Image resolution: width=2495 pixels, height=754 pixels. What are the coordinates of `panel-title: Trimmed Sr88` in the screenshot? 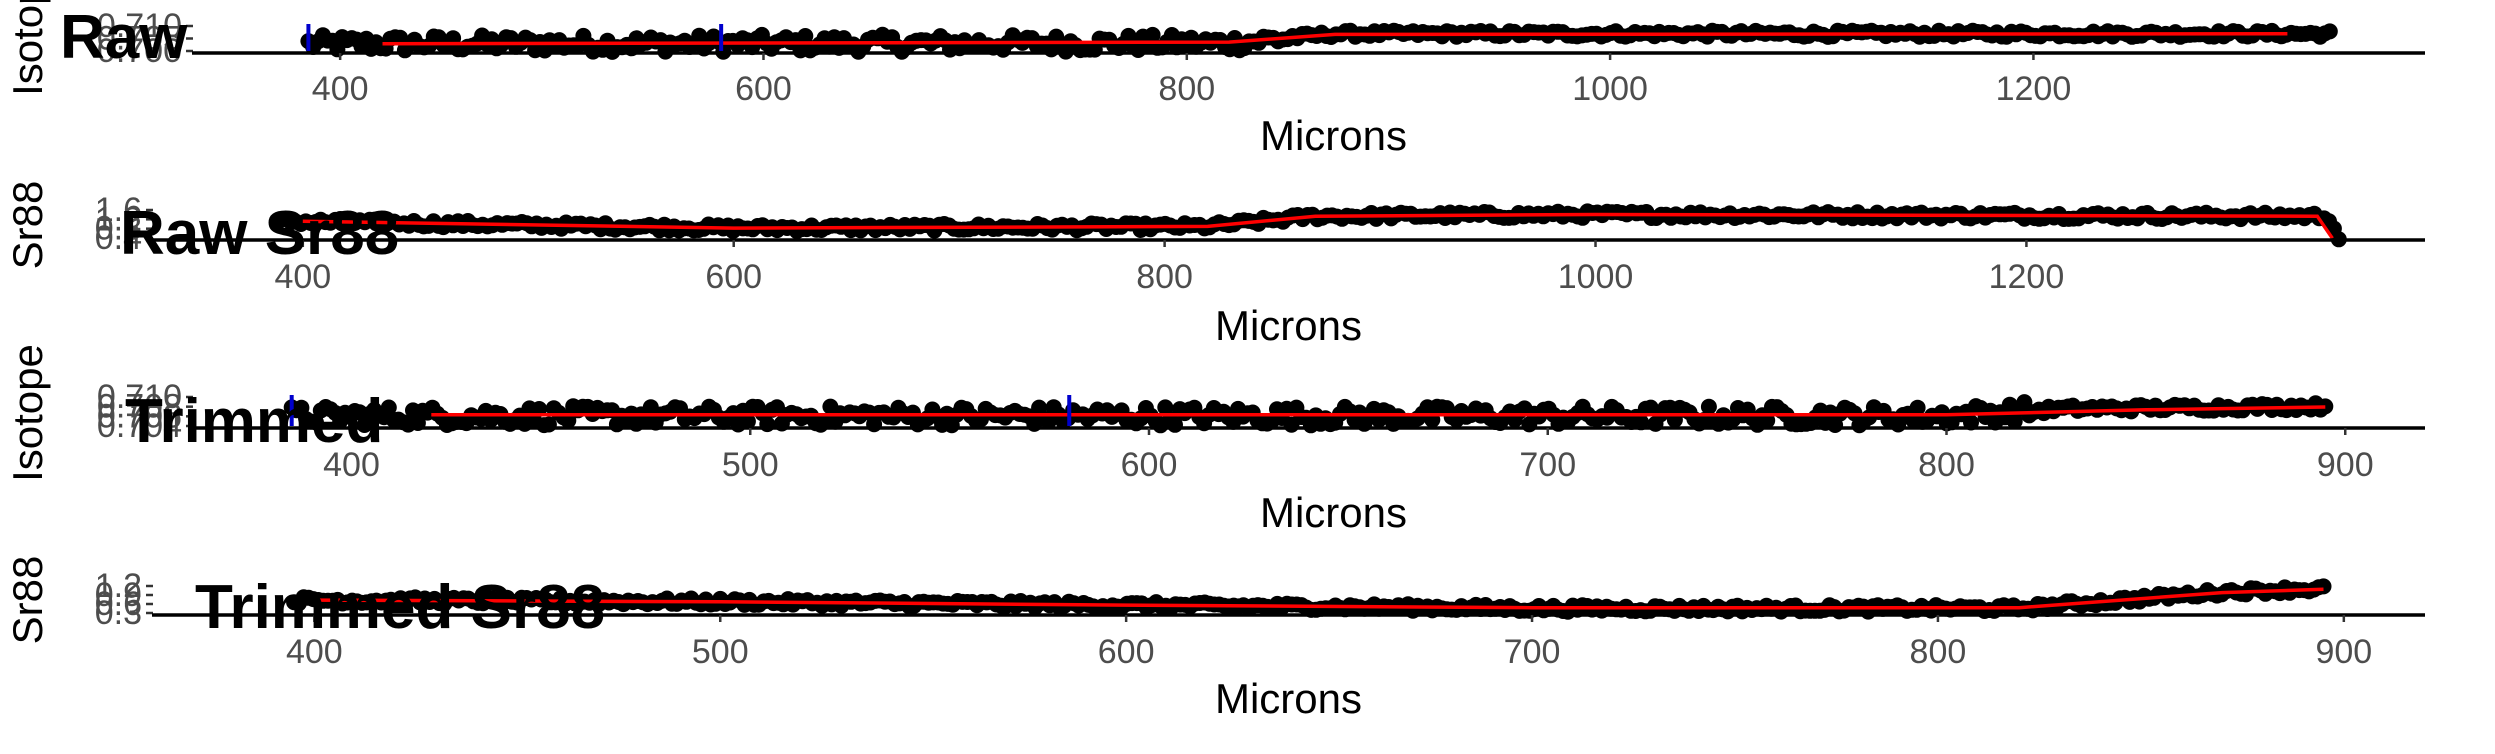 It's located at (400, 607).